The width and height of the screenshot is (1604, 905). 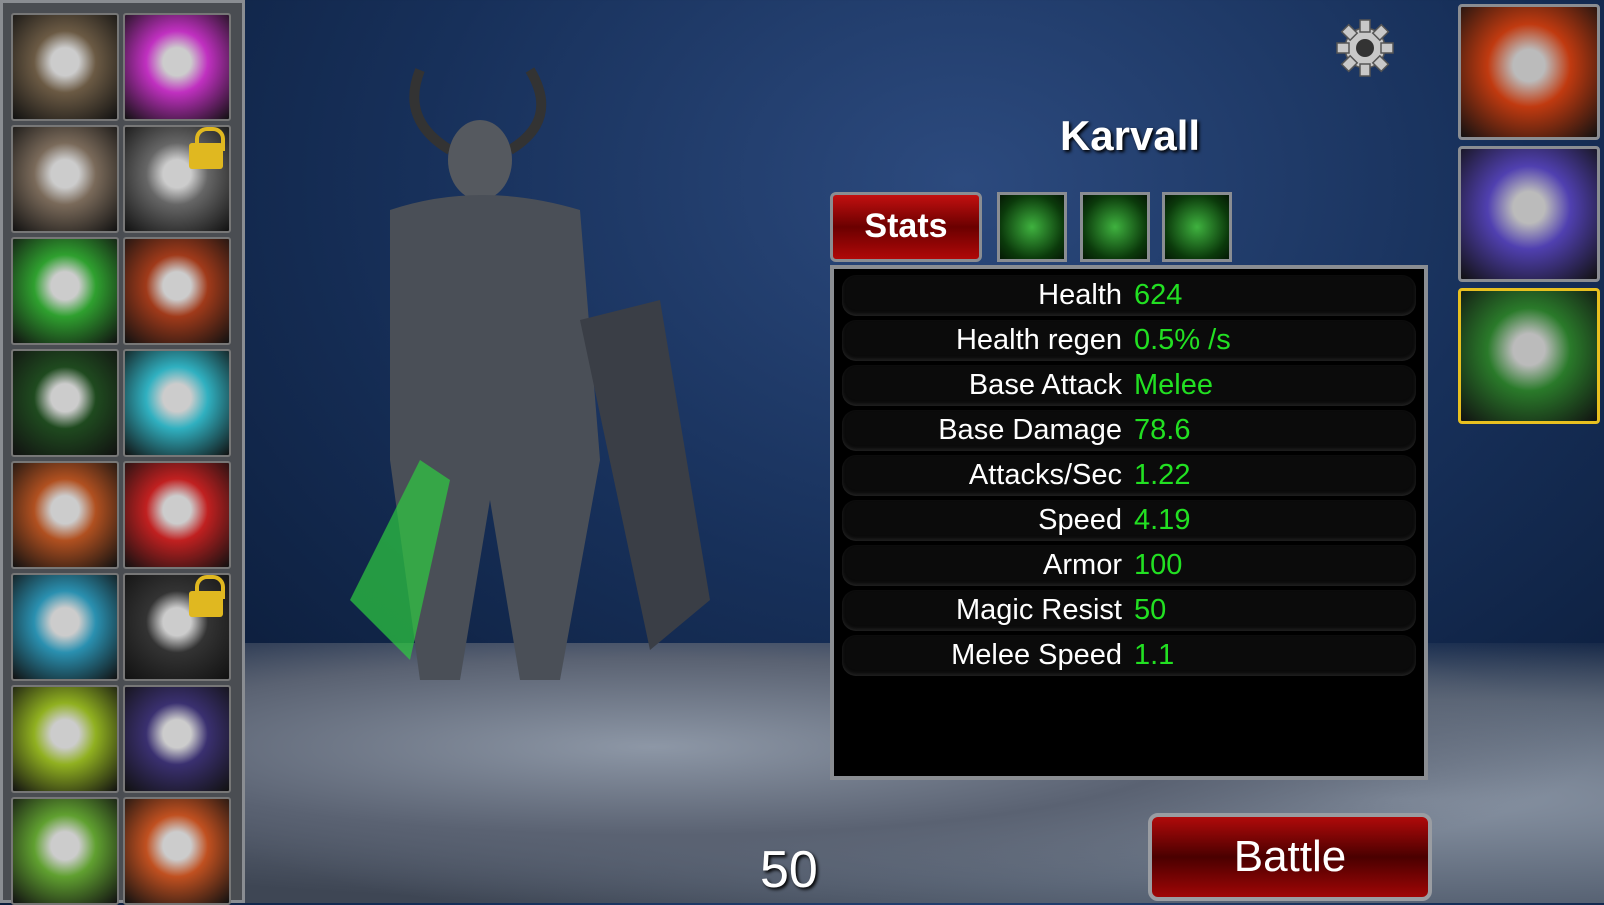 I want to click on stat-row: Melee Speed 1.1, so click(x=1129, y=655).